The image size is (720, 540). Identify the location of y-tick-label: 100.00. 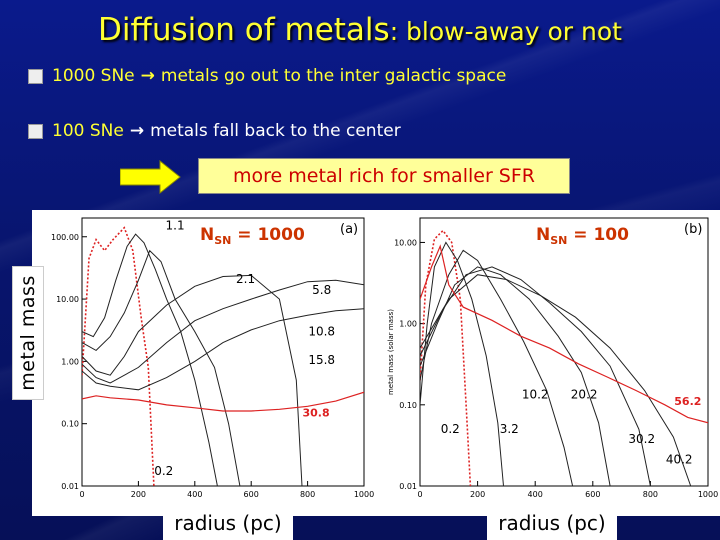
(65, 237).